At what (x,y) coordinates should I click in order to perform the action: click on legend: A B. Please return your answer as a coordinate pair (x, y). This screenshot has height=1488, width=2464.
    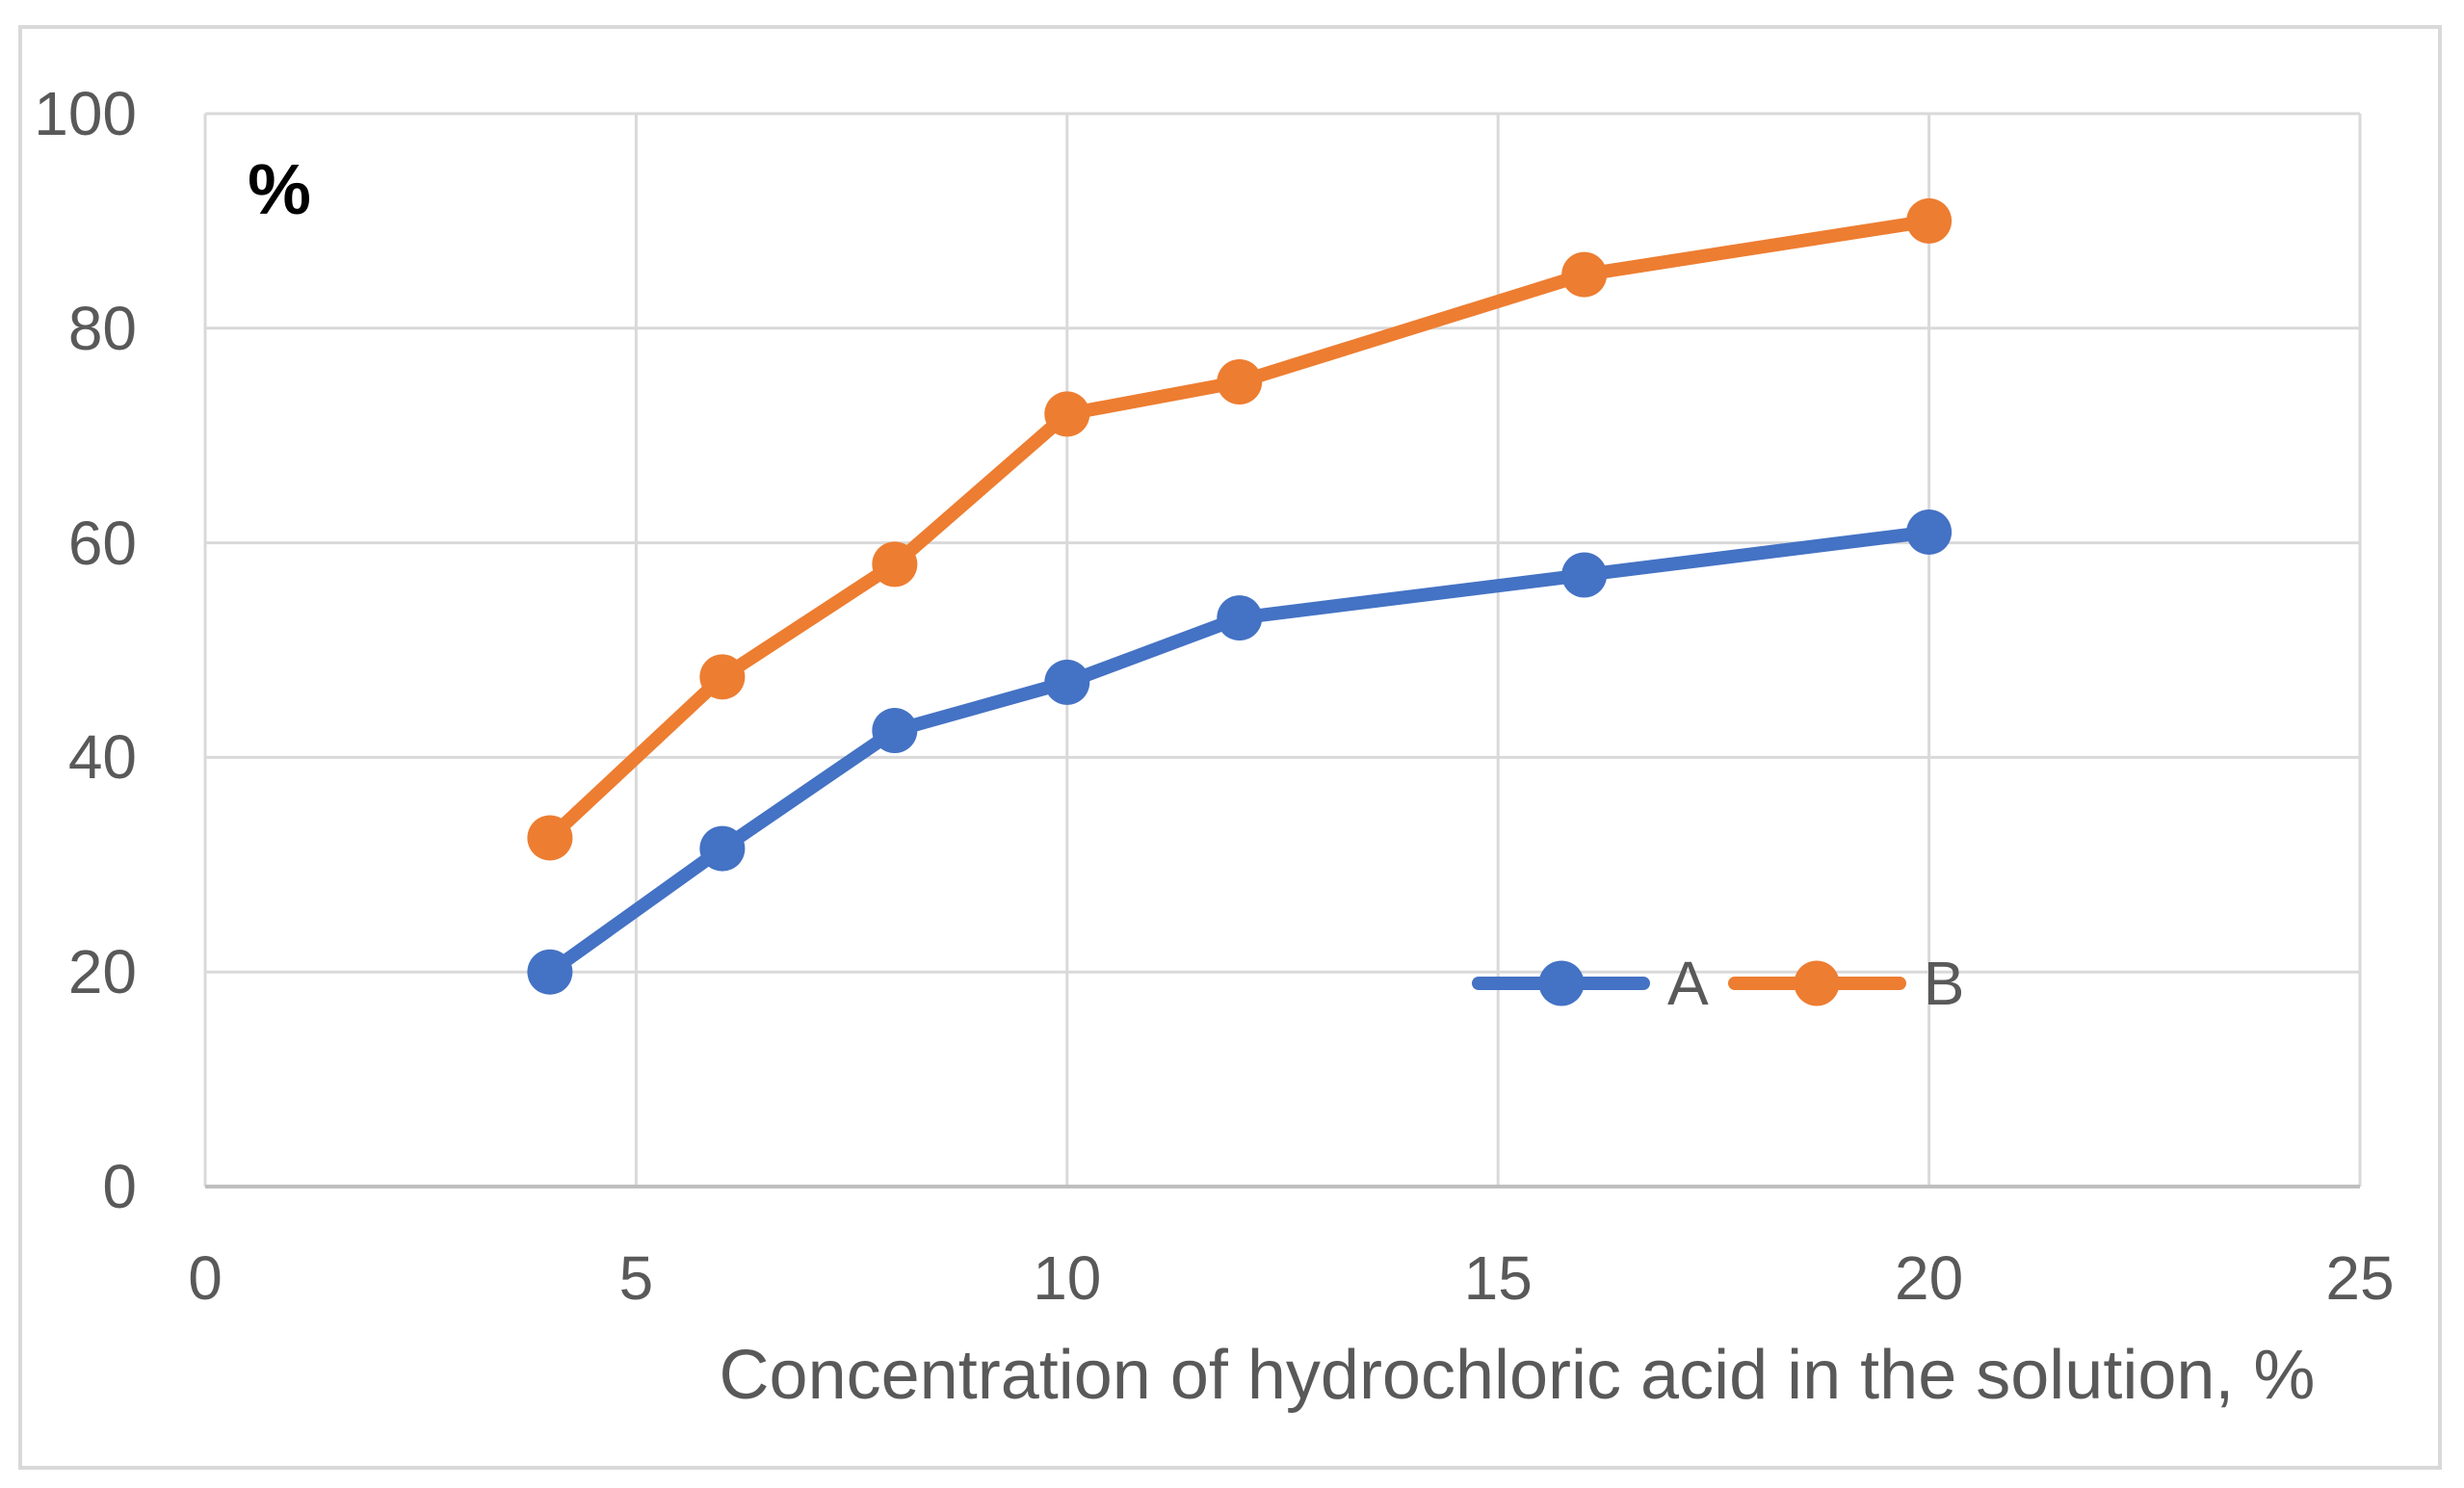
    Looking at the image, I should click on (1718, 983).